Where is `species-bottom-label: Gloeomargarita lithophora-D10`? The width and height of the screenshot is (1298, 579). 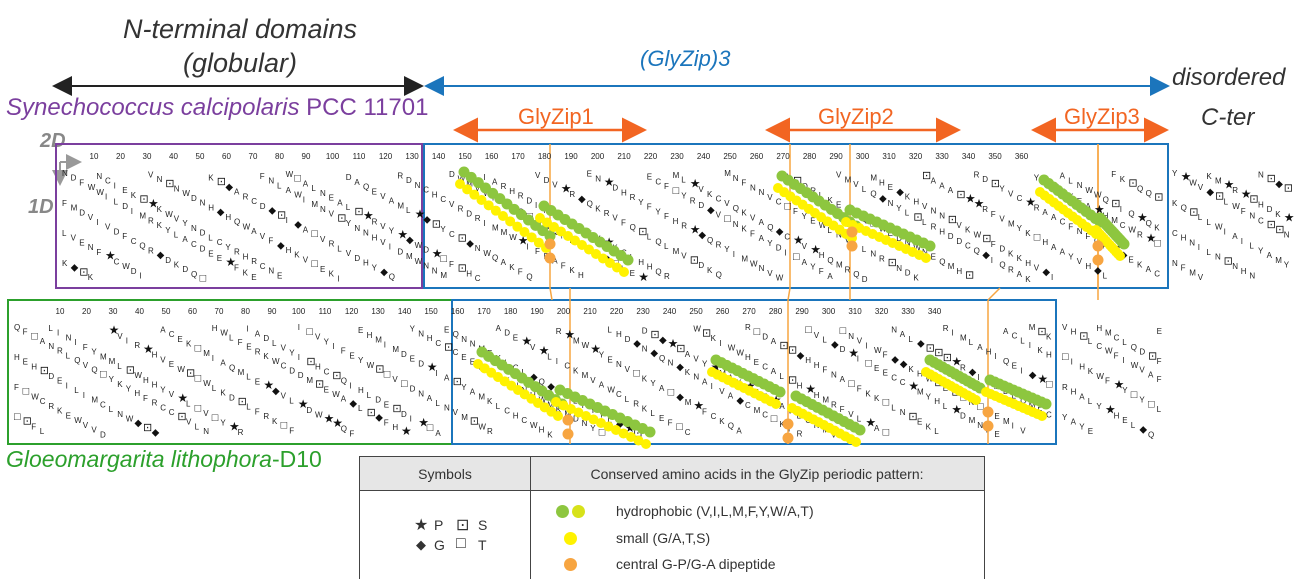 species-bottom-label: Gloeomargarita lithophora-D10 is located at coordinates (164, 459).